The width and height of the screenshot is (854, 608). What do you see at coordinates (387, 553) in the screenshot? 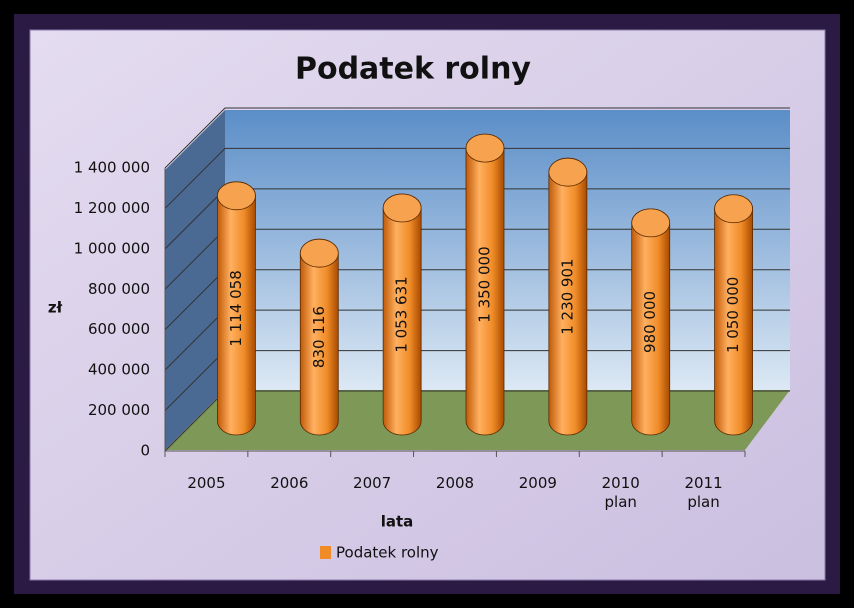
I see `legend-label: Podatek rolny` at bounding box center [387, 553].